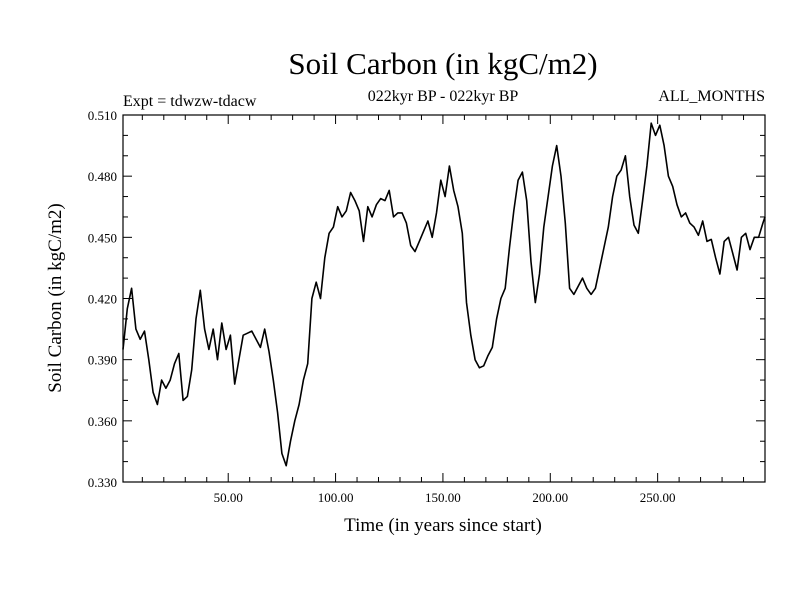 The height and width of the screenshot is (605, 800). Describe the element at coordinates (102, 115) in the screenshot. I see `y-tick-label: 0.510` at that location.